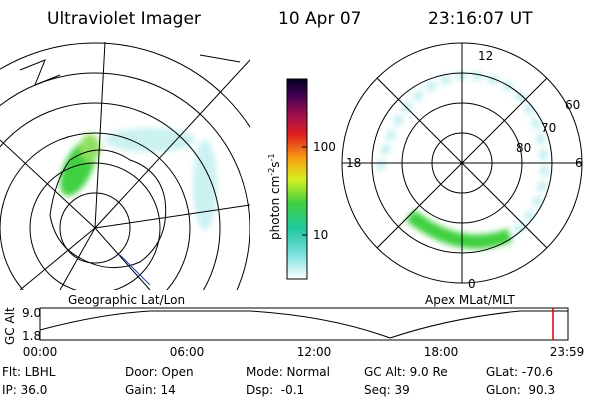 The image size is (600, 400). I want to click on colorbar, so click(297, 179).